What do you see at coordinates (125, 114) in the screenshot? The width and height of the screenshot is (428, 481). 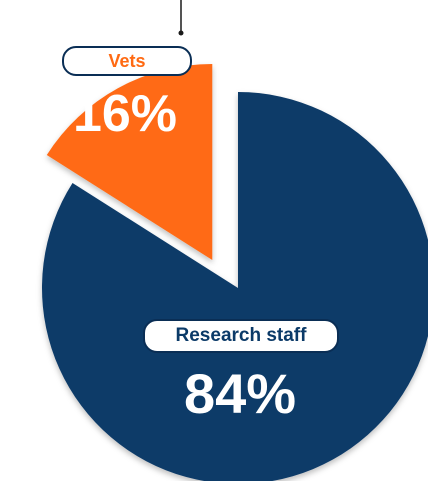 I see `slice-value-vets: 16%` at bounding box center [125, 114].